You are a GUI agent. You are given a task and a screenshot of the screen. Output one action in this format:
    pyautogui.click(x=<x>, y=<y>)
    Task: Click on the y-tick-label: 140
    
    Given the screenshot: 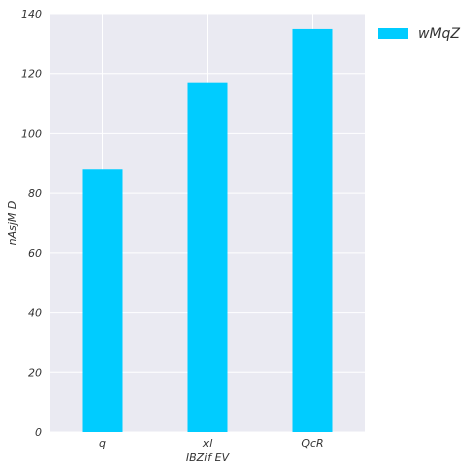 What is the action you would take?
    pyautogui.click(x=31, y=14)
    